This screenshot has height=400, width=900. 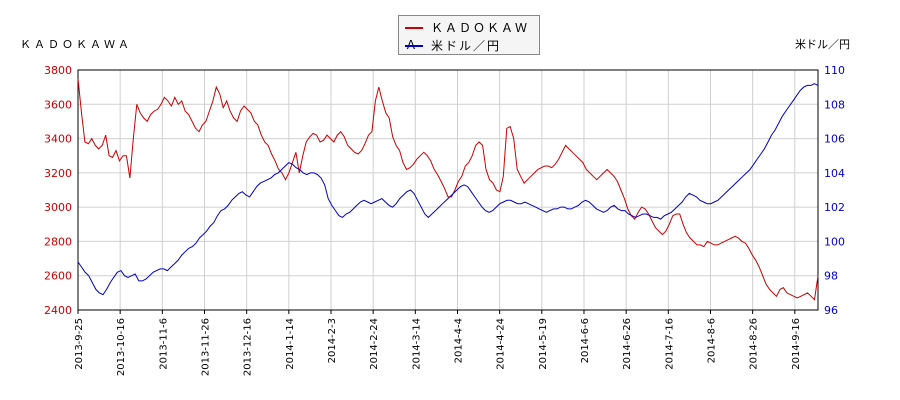 I want to click on x-tick-label: 2014-4-24, so click(x=501, y=344).